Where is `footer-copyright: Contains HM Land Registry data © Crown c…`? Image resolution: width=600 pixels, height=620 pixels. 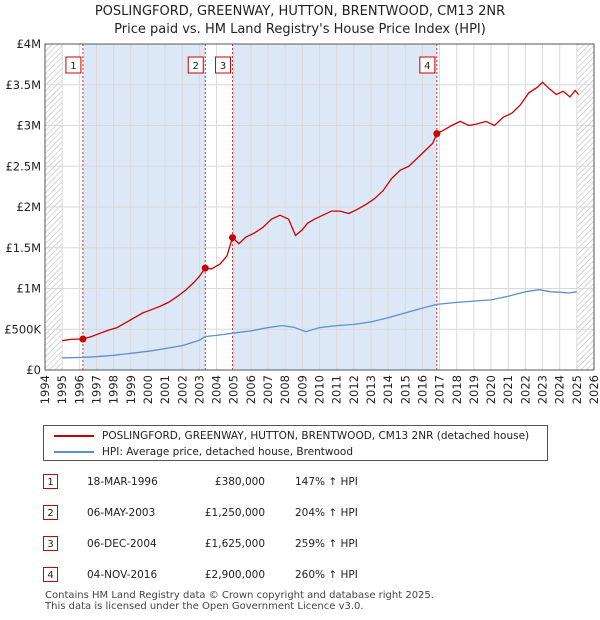 footer-copyright: Contains HM Land Registry data © Crown c… is located at coordinates (239, 595).